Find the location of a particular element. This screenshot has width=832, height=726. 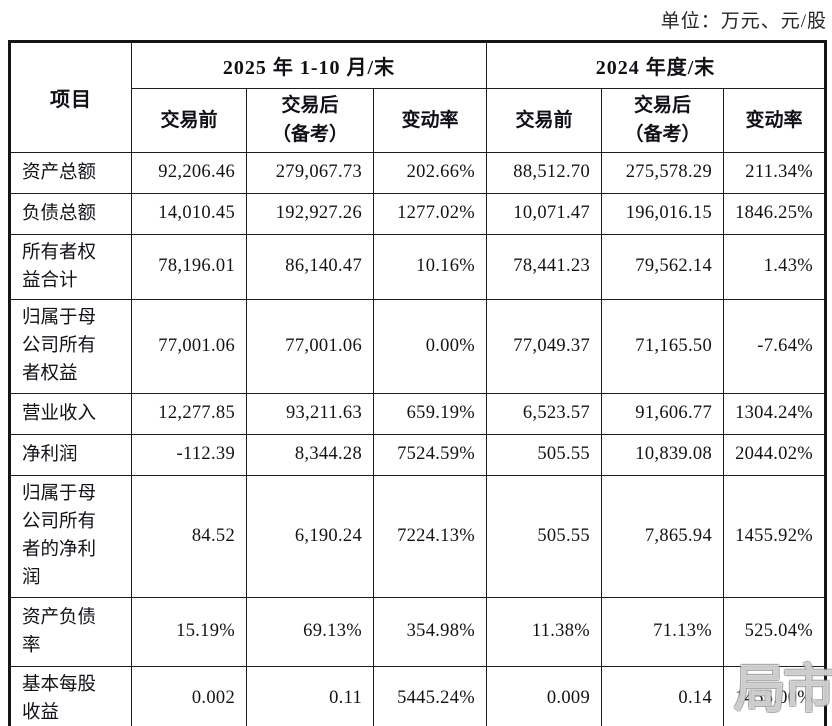

cell-2025-post: 6,190.24 is located at coordinates (310, 536).